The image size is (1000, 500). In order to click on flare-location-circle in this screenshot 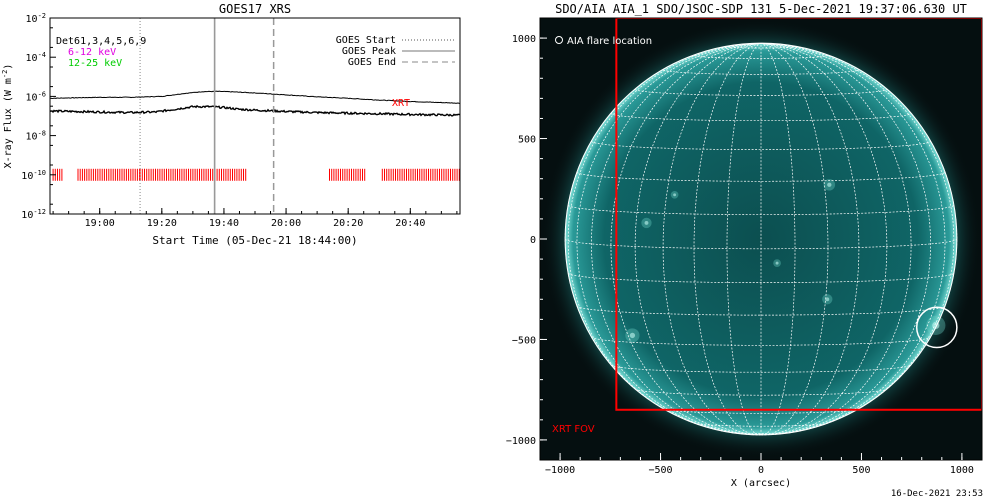, I will do `click(936, 327)`.